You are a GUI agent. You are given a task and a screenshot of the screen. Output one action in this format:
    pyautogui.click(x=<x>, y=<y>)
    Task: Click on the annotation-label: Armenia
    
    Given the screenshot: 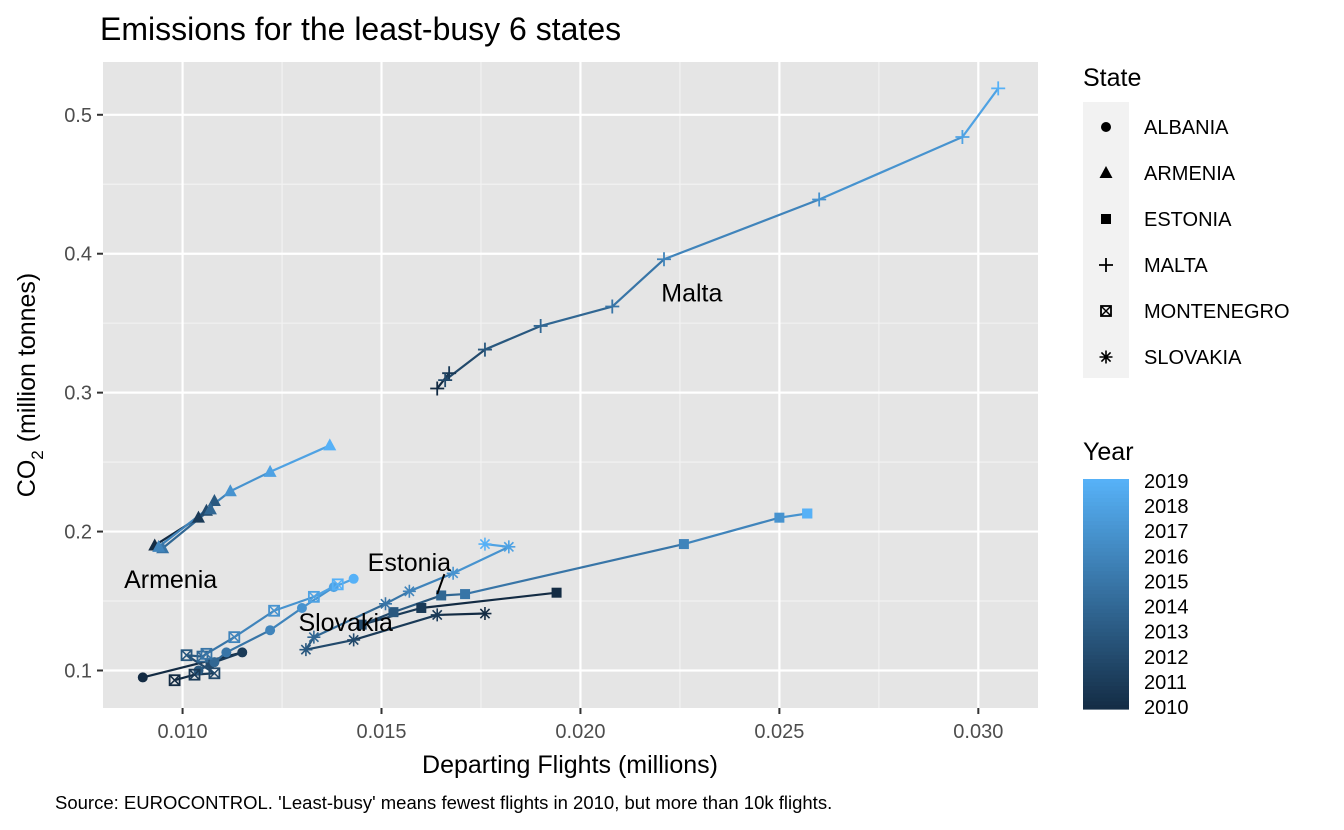 What is the action you would take?
    pyautogui.click(x=170, y=580)
    